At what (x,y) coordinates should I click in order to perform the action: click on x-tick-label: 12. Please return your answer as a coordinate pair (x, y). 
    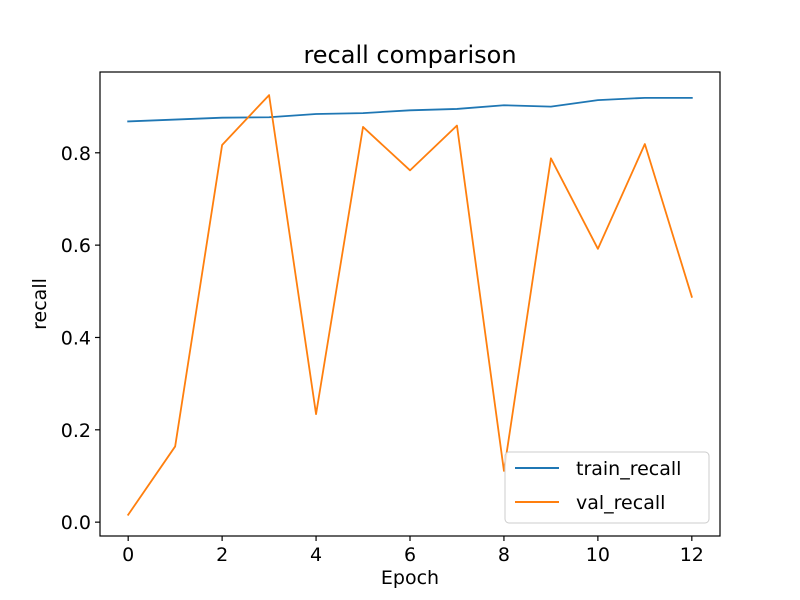
    Looking at the image, I should click on (692, 555).